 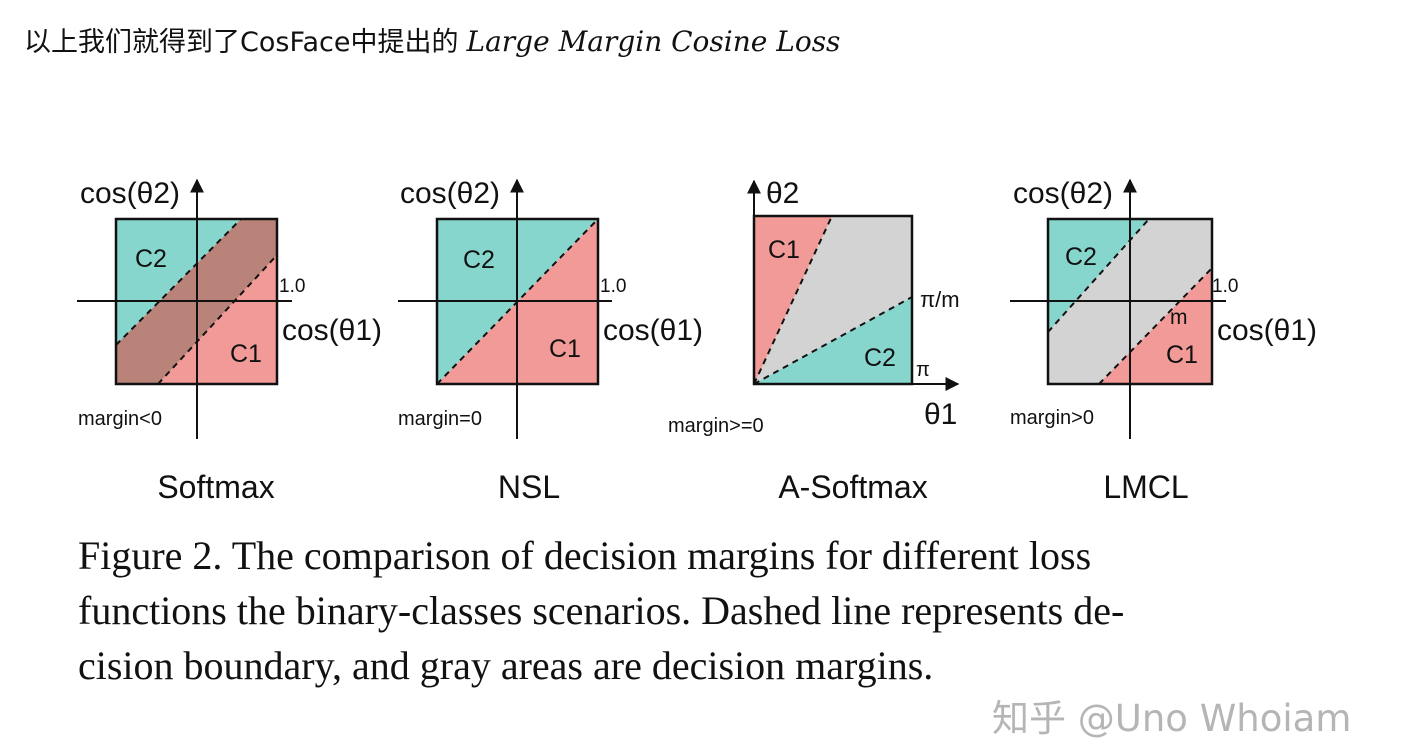 What do you see at coordinates (940, 414) in the screenshot?
I see `x-axis-label: θ1` at bounding box center [940, 414].